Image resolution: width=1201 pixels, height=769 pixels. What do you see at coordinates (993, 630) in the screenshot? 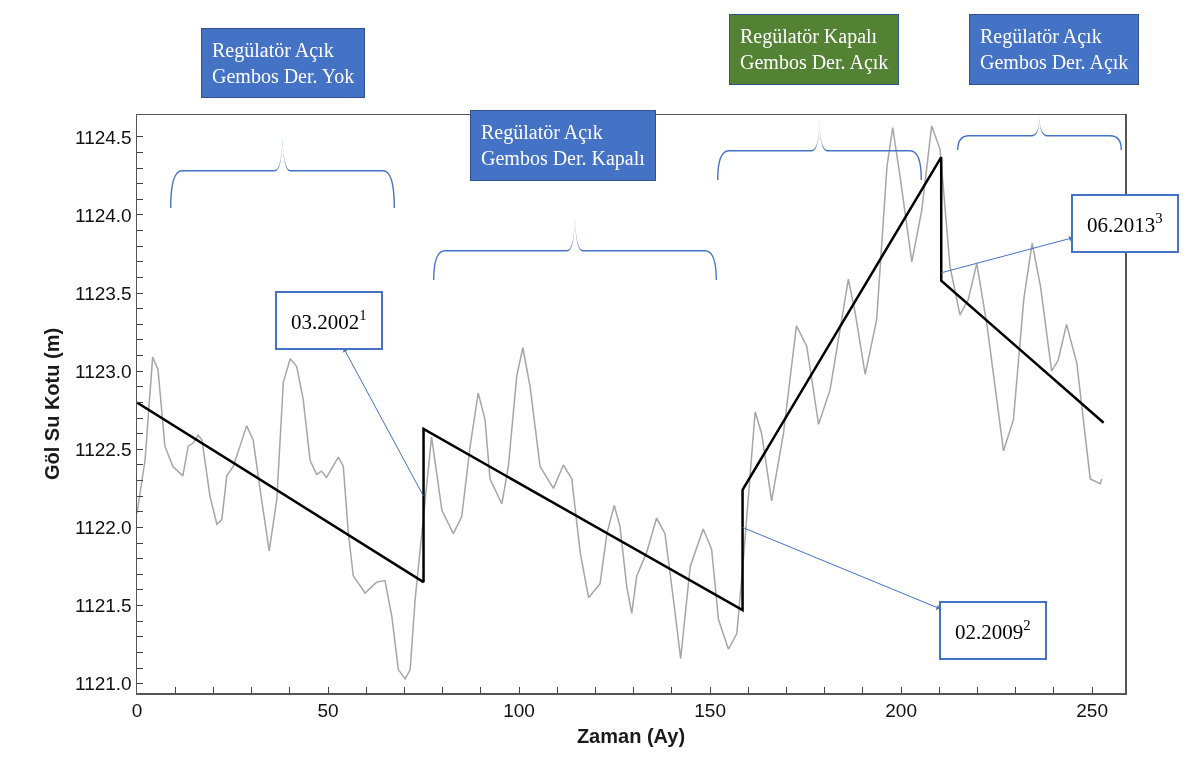
I see `annotation: 02.2009$^{2}$` at bounding box center [993, 630].